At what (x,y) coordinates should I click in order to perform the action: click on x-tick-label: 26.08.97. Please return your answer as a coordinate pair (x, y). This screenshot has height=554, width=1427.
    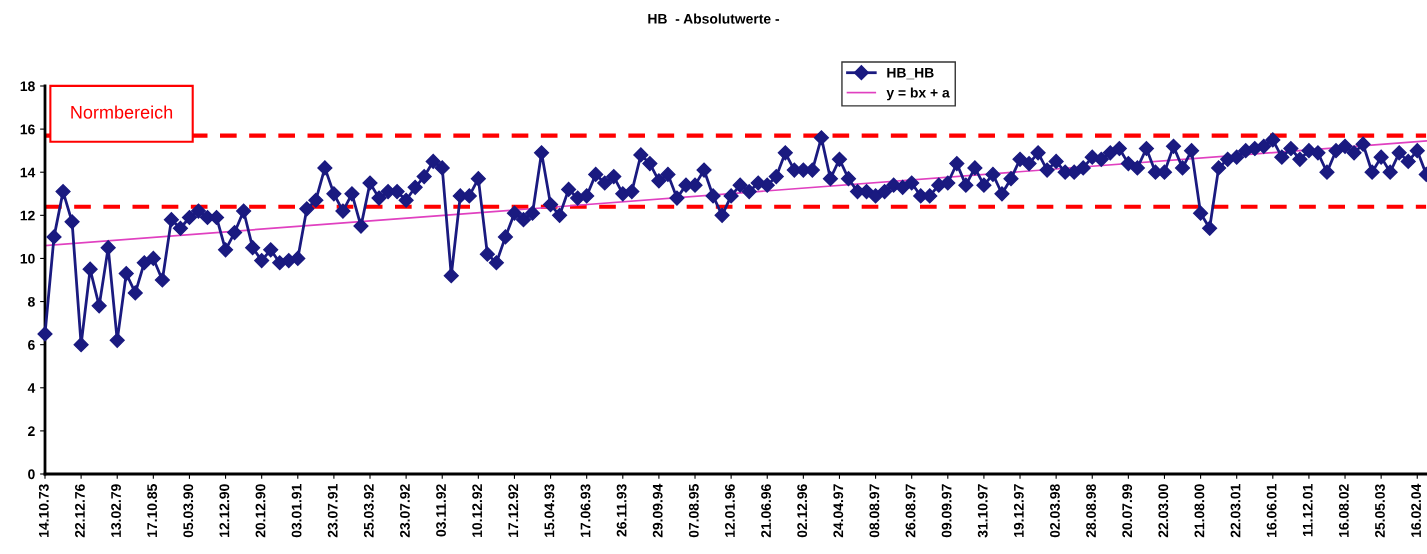
    Looking at the image, I should click on (910, 511).